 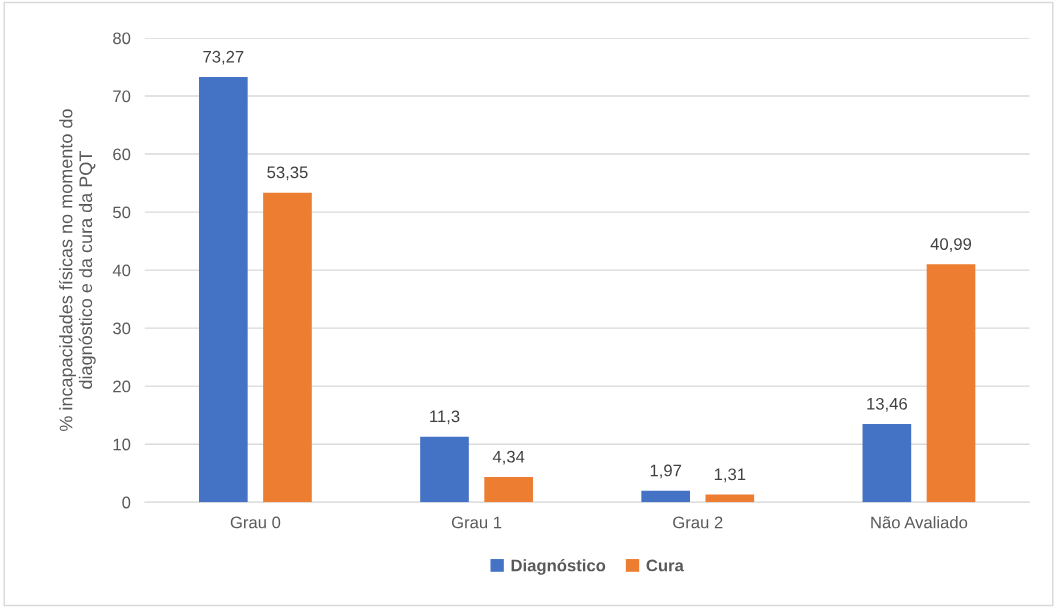 I want to click on y-tick-label: 80, so click(x=122, y=38).